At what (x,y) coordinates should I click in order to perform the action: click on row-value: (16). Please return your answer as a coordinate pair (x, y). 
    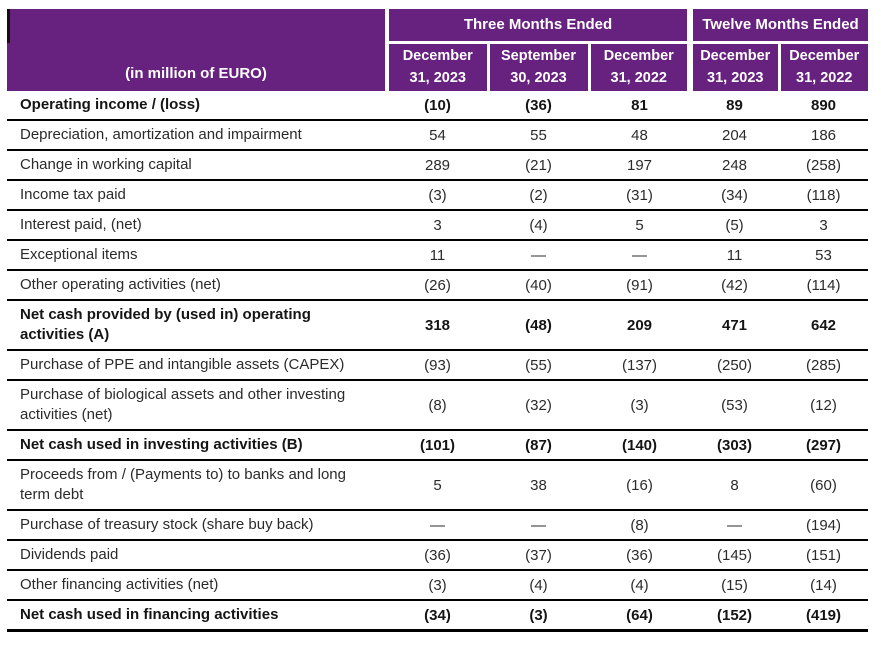
    Looking at the image, I should click on (640, 485).